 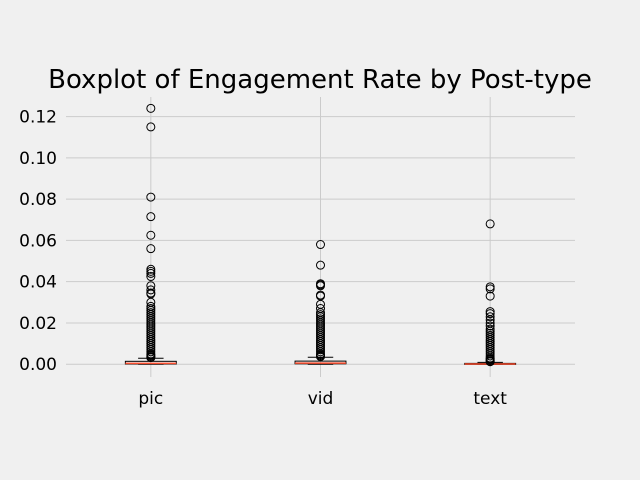 I want to click on y-tick-label: 0.06, so click(x=38, y=241).